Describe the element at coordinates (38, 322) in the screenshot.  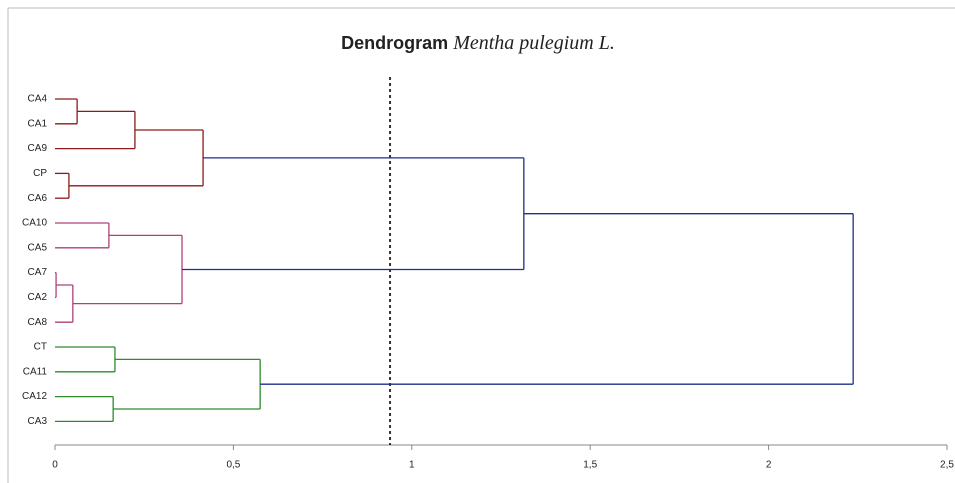
I see `leaf-label: CA8` at that location.